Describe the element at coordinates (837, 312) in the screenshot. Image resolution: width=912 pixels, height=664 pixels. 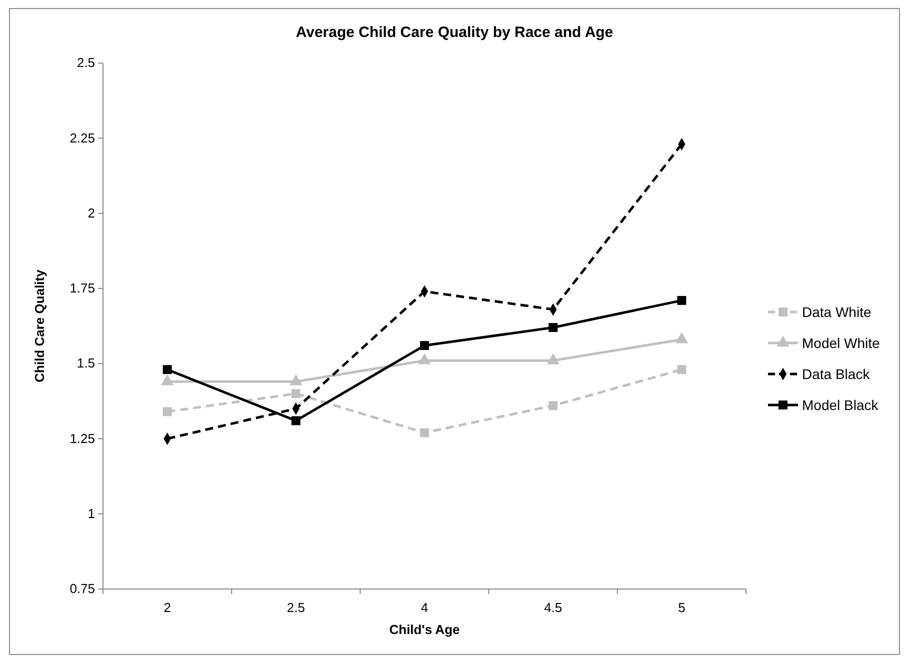
I see `legend-label: Data White` at that location.